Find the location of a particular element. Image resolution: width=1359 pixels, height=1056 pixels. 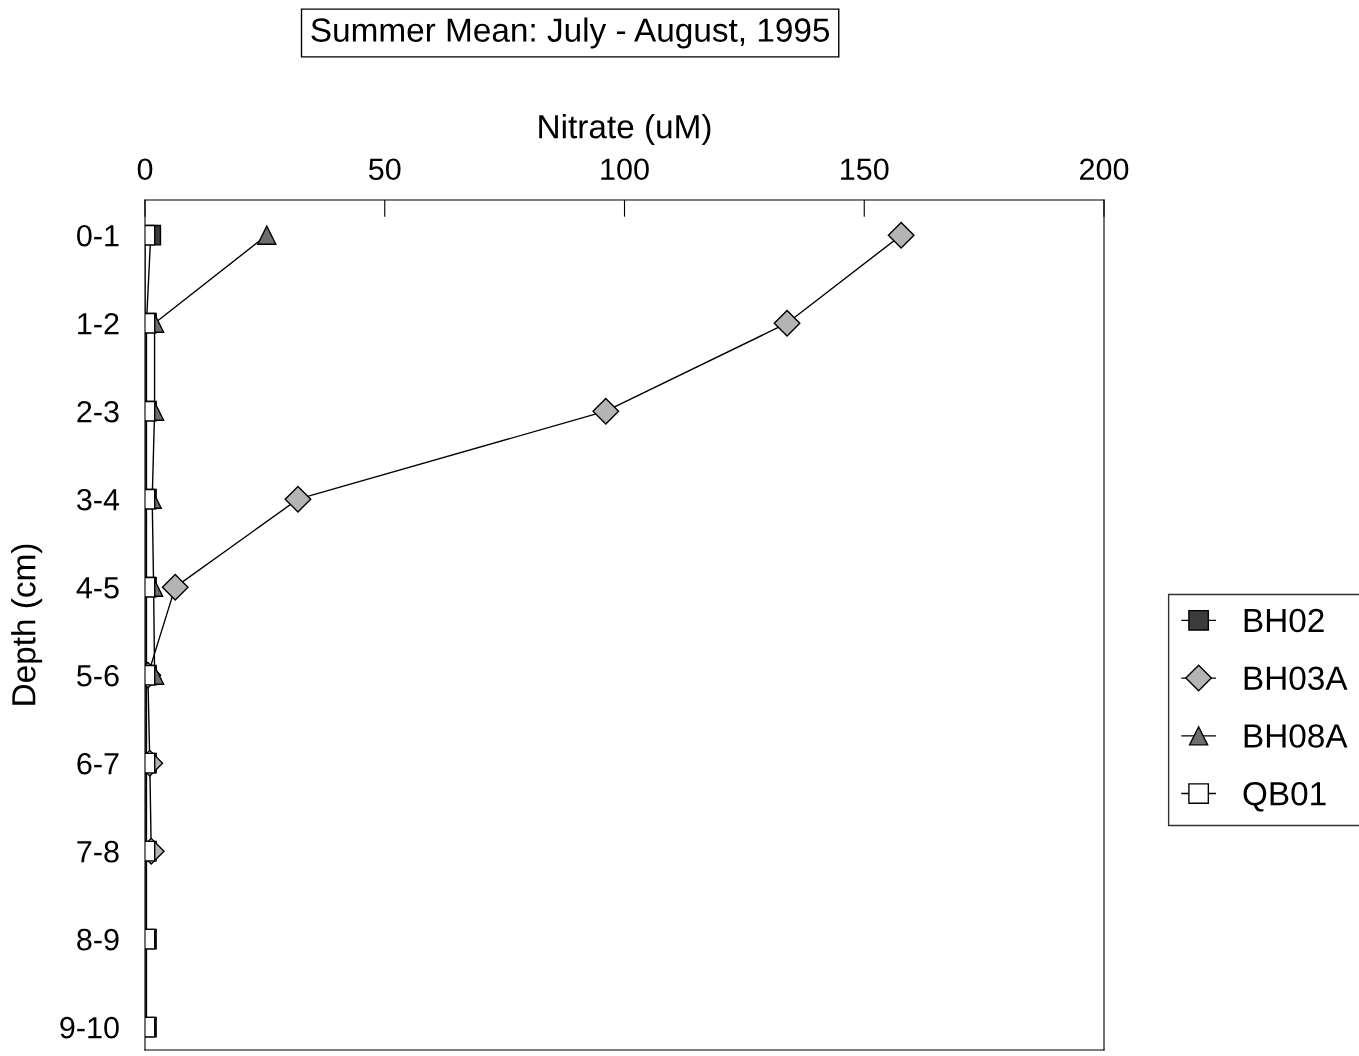

y-tick-label: 2-3 is located at coordinates (98, 411).